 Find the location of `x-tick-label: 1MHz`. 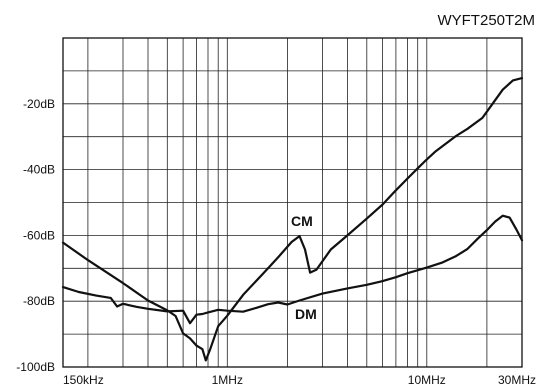

x-tick-label: 1MHz is located at coordinates (227, 380).